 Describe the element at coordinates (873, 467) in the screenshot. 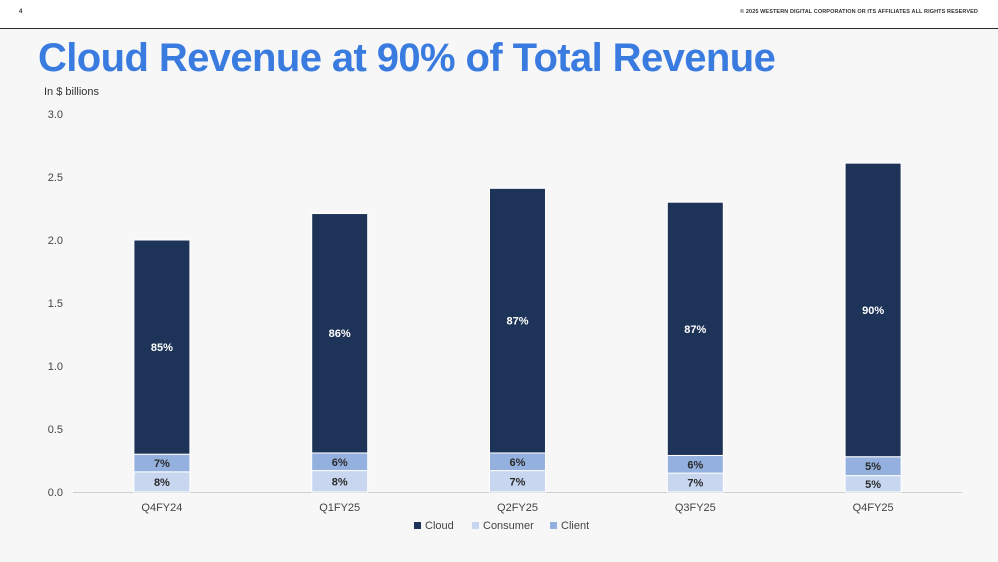

I see `data-label-client: 5%` at that location.